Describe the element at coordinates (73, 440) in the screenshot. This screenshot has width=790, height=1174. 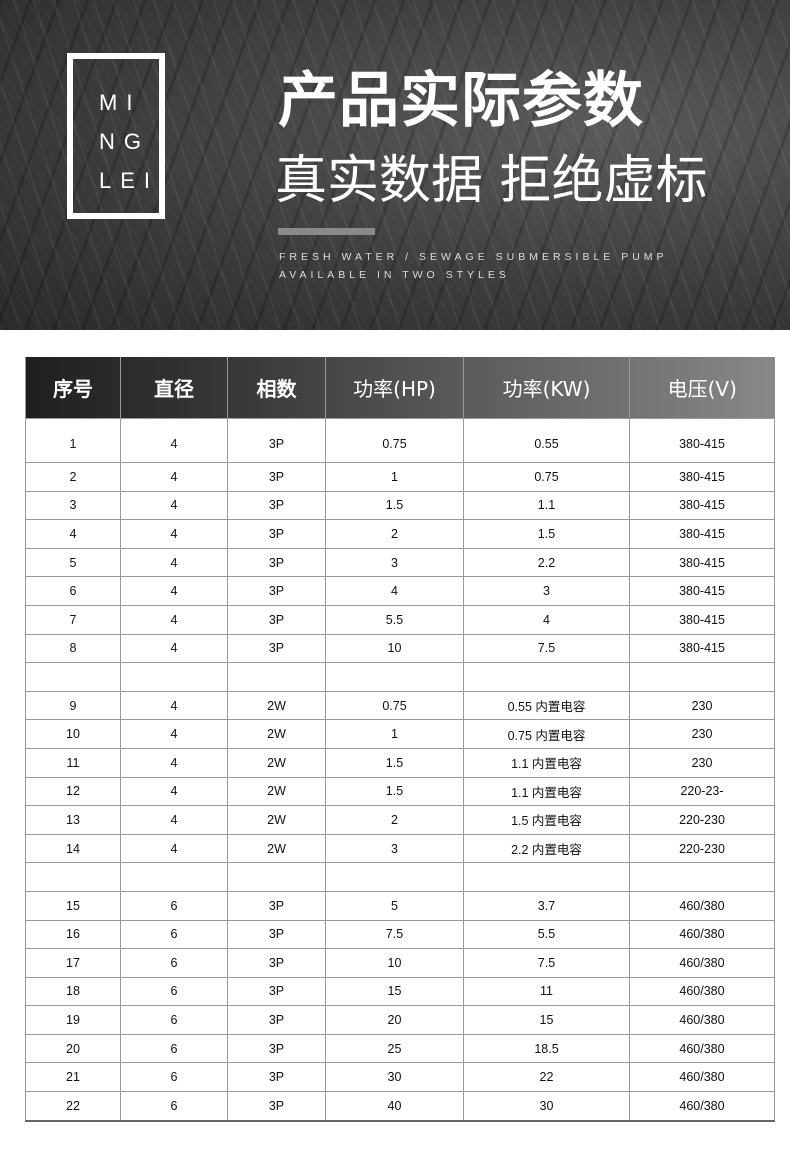
I see `cell-index: 1` at that location.